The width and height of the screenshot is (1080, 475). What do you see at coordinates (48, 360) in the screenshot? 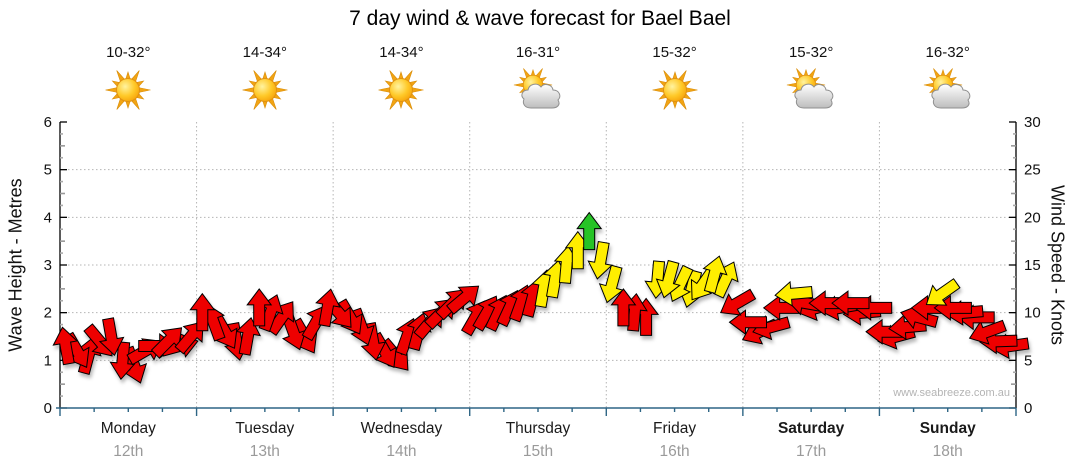
I see `svg-text: 1` at bounding box center [48, 360].